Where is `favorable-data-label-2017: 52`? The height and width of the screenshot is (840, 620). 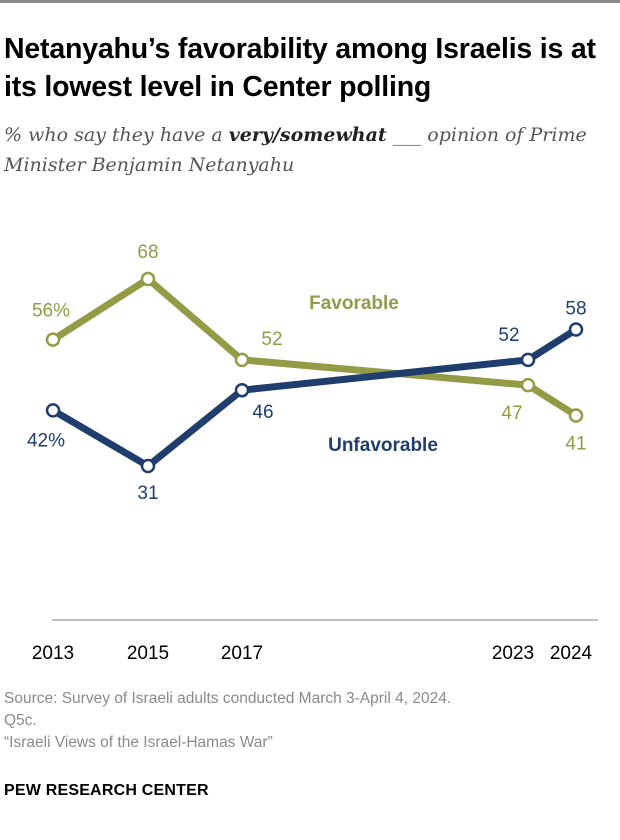 favorable-data-label-2017: 52 is located at coordinates (271, 339).